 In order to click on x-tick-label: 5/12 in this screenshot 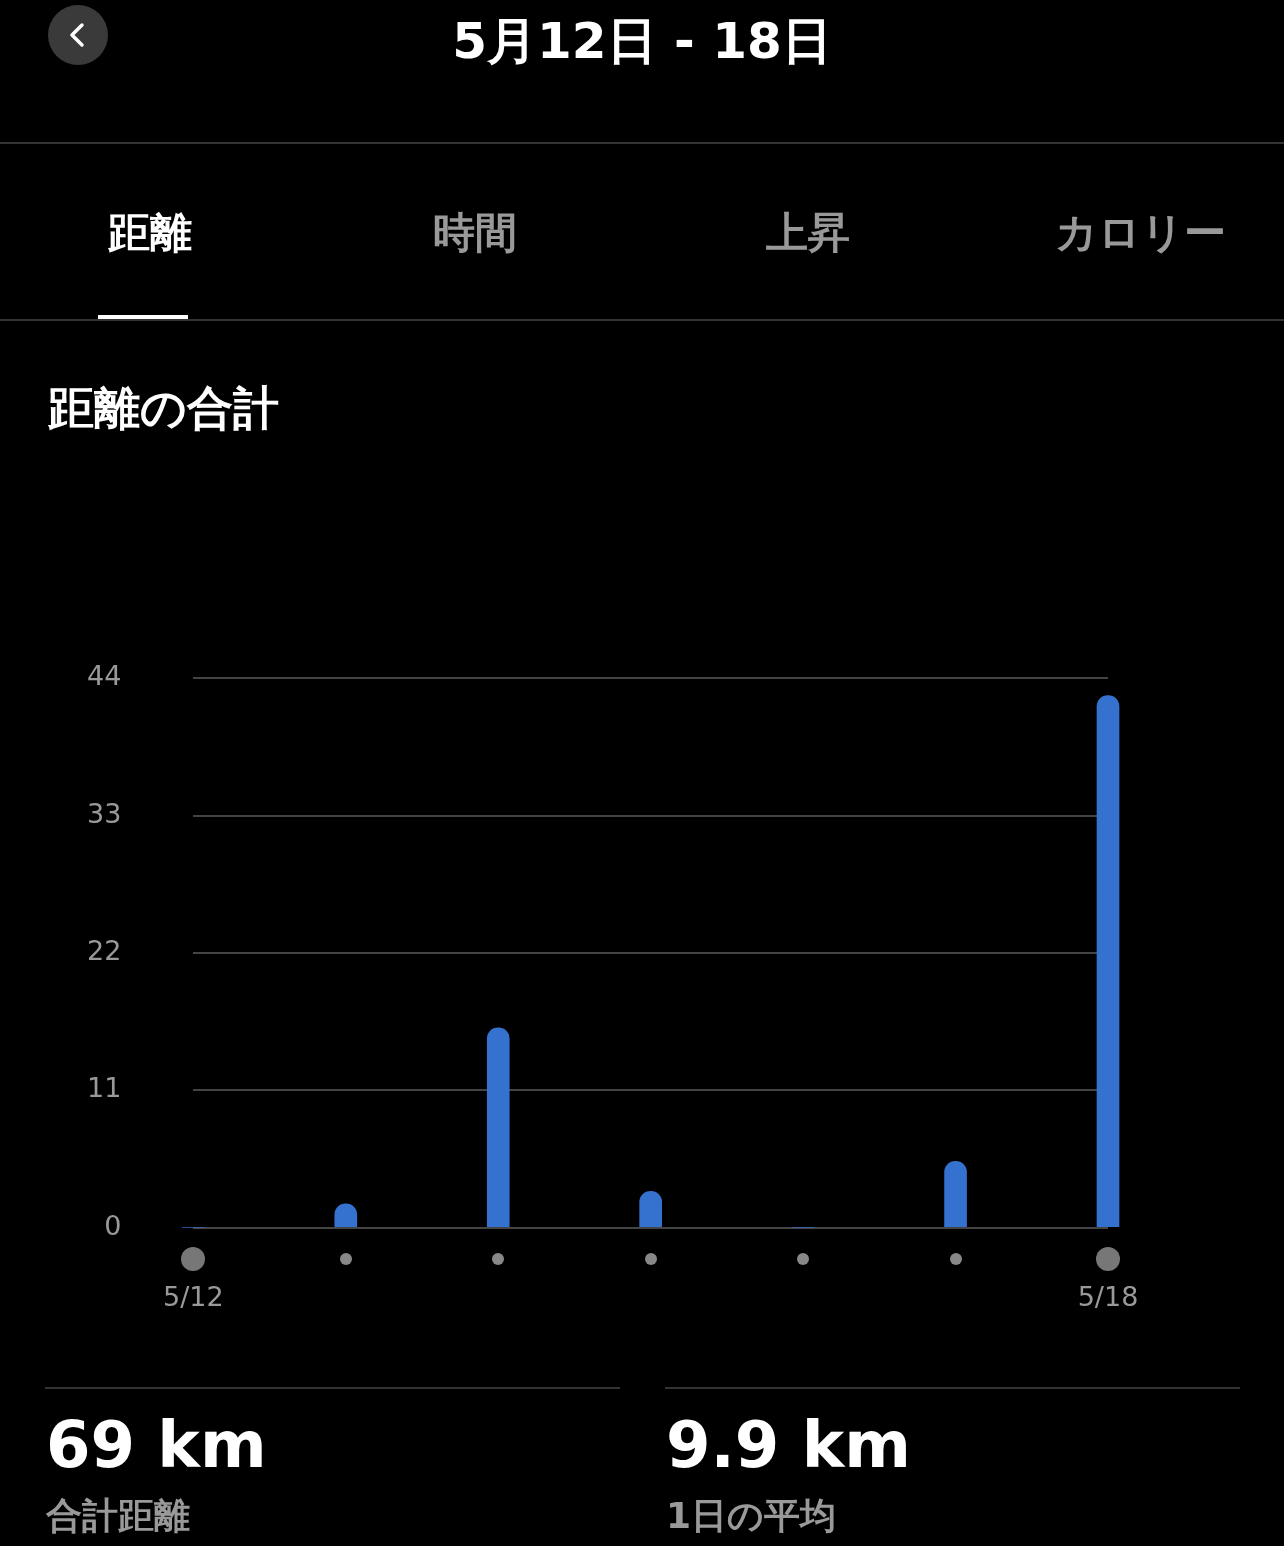, I will do `click(193, 1296)`.